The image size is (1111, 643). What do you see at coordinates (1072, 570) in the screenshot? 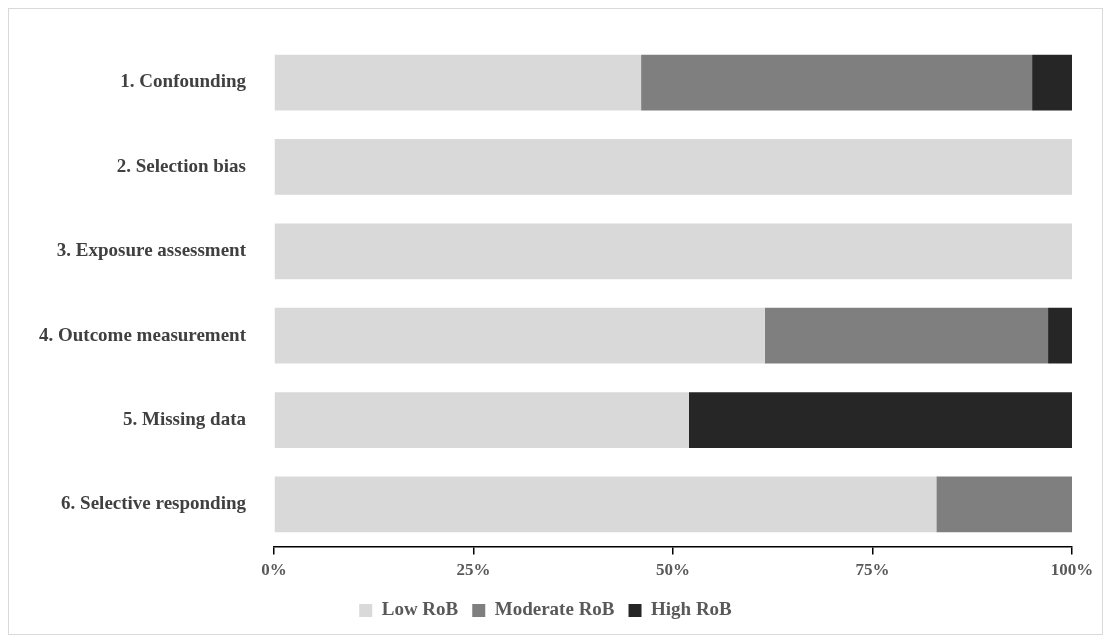
I see `x-tick-label: 100%` at bounding box center [1072, 570].